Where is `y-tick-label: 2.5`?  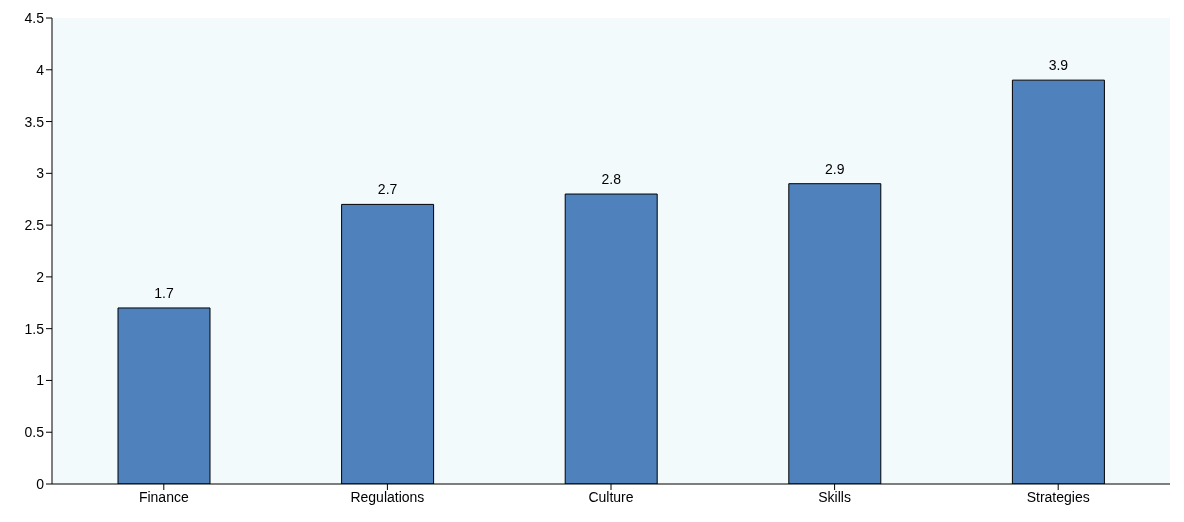
y-tick-label: 2.5 is located at coordinates (34, 225).